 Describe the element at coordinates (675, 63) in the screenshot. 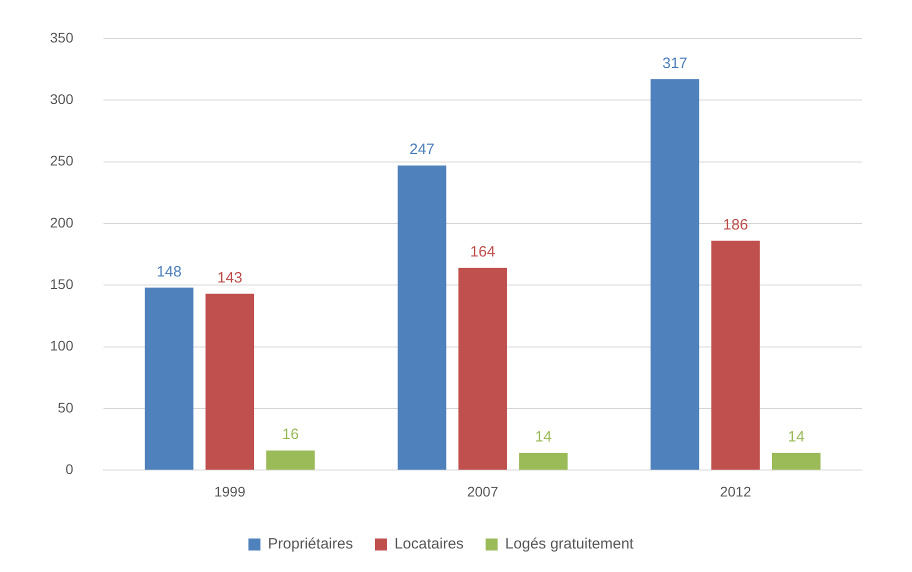

I see `data-label: 317` at that location.